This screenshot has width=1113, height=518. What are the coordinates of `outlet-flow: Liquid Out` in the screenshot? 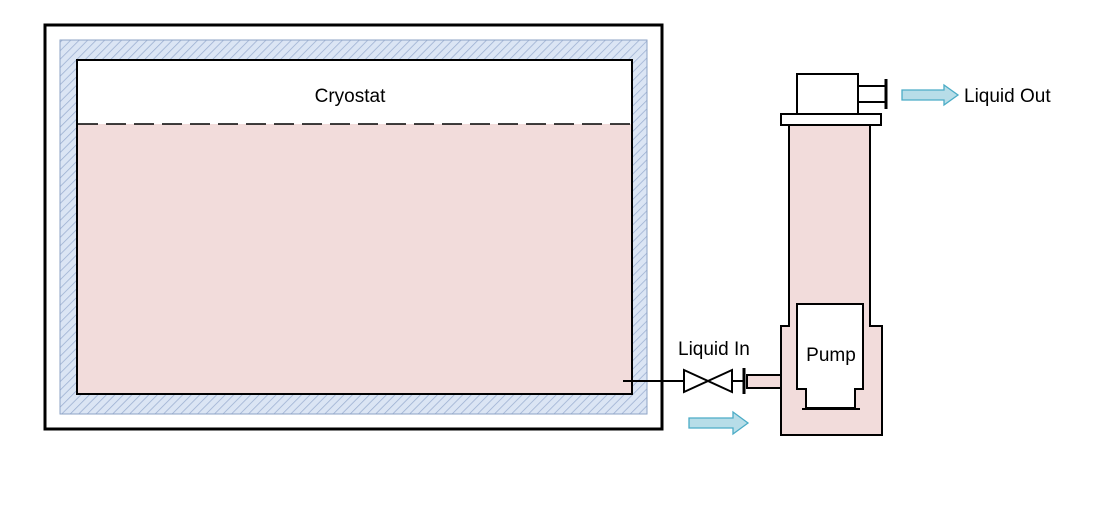 It's located at (976, 95).